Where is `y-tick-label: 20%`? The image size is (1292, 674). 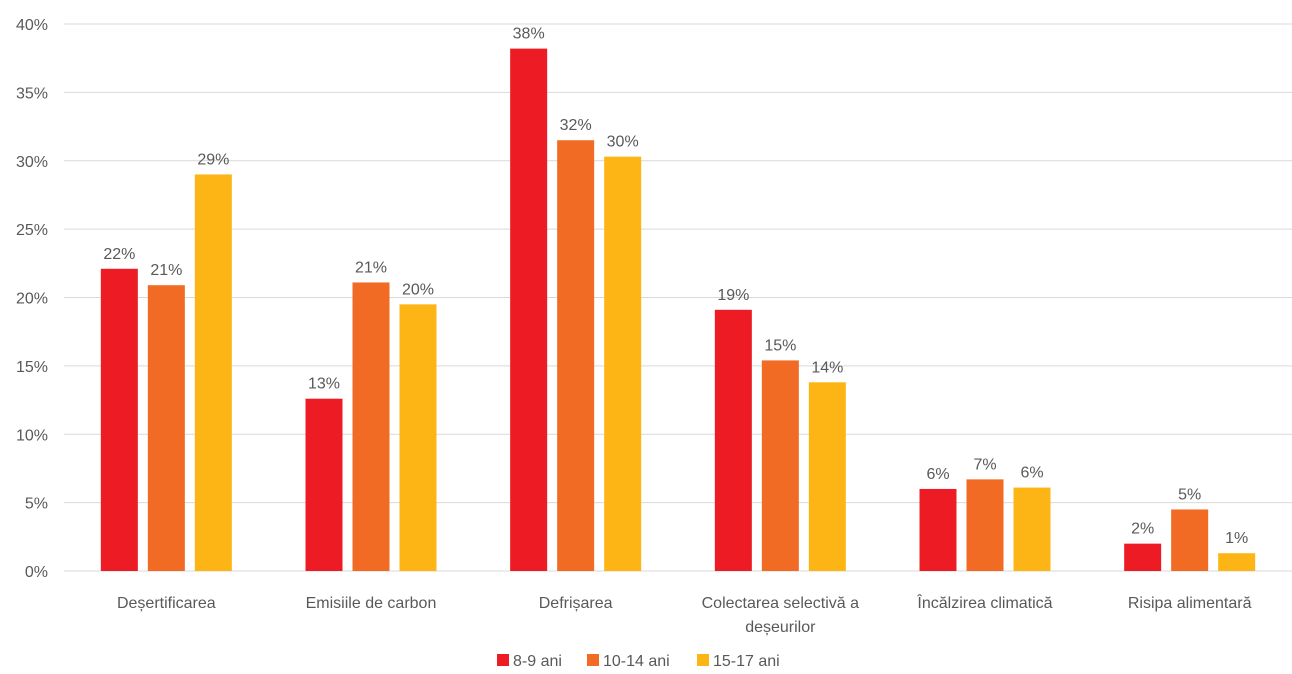 y-tick-label: 20% is located at coordinates (32, 299).